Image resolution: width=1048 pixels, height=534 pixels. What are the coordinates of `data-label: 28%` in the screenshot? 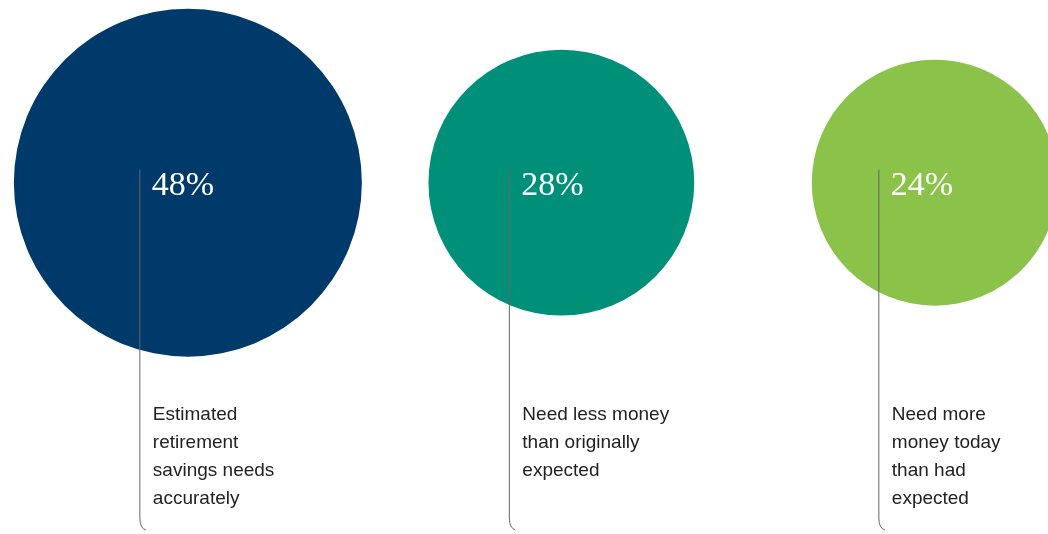 It's located at (552, 183).